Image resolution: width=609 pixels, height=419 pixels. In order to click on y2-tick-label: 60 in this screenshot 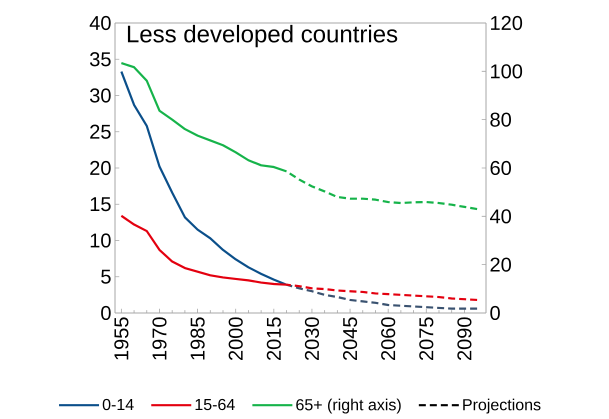, I will do `click(500, 168)`.